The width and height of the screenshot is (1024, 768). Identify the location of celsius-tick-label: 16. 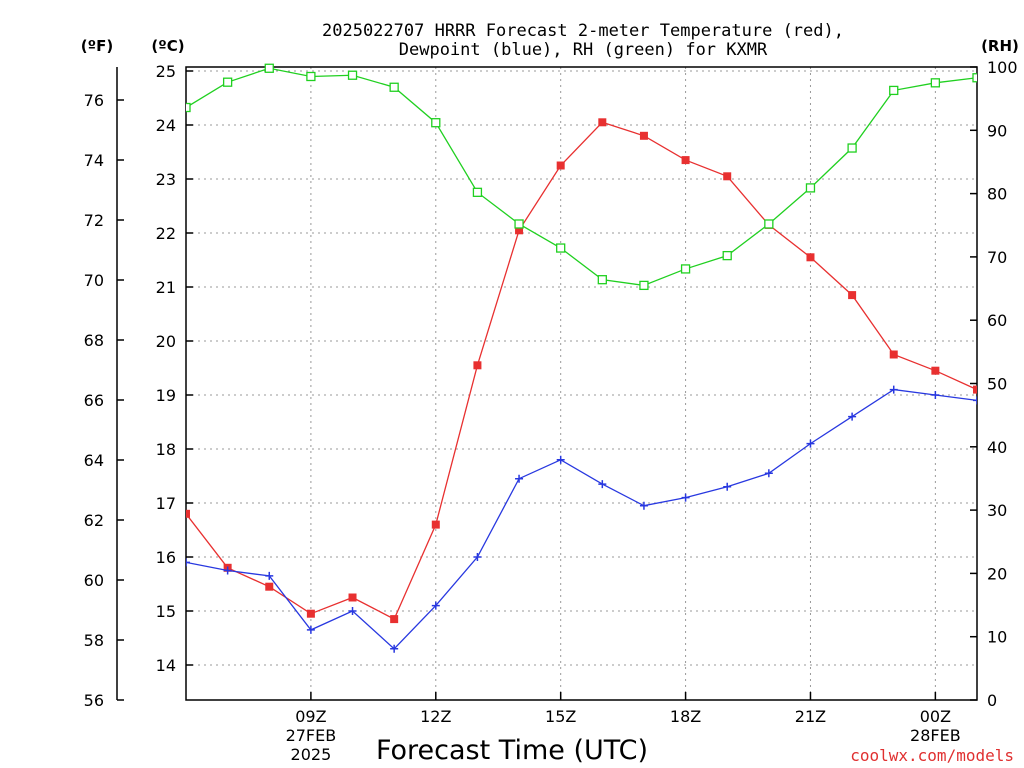
(166, 557).